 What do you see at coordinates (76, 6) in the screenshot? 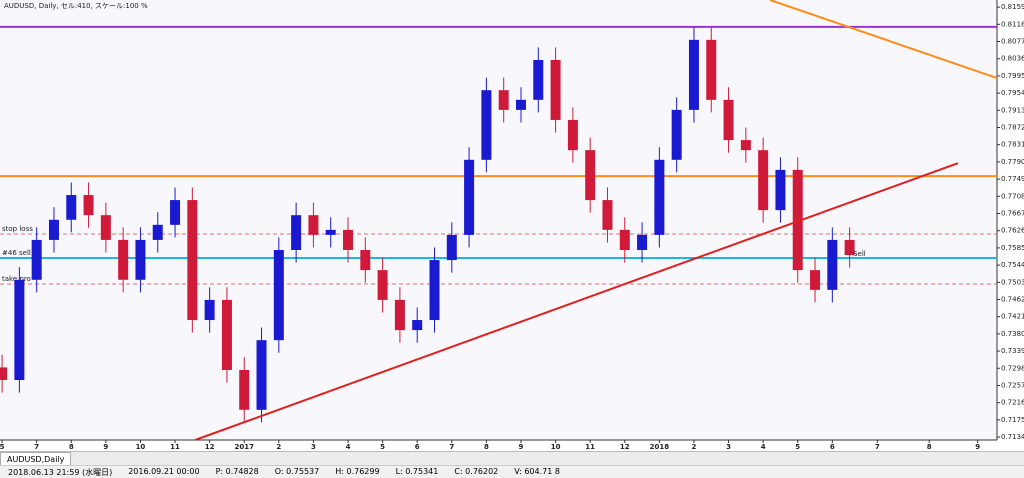
I see `header: AUDUSD, Daily, セル:410, スケール:100 %` at bounding box center [76, 6].